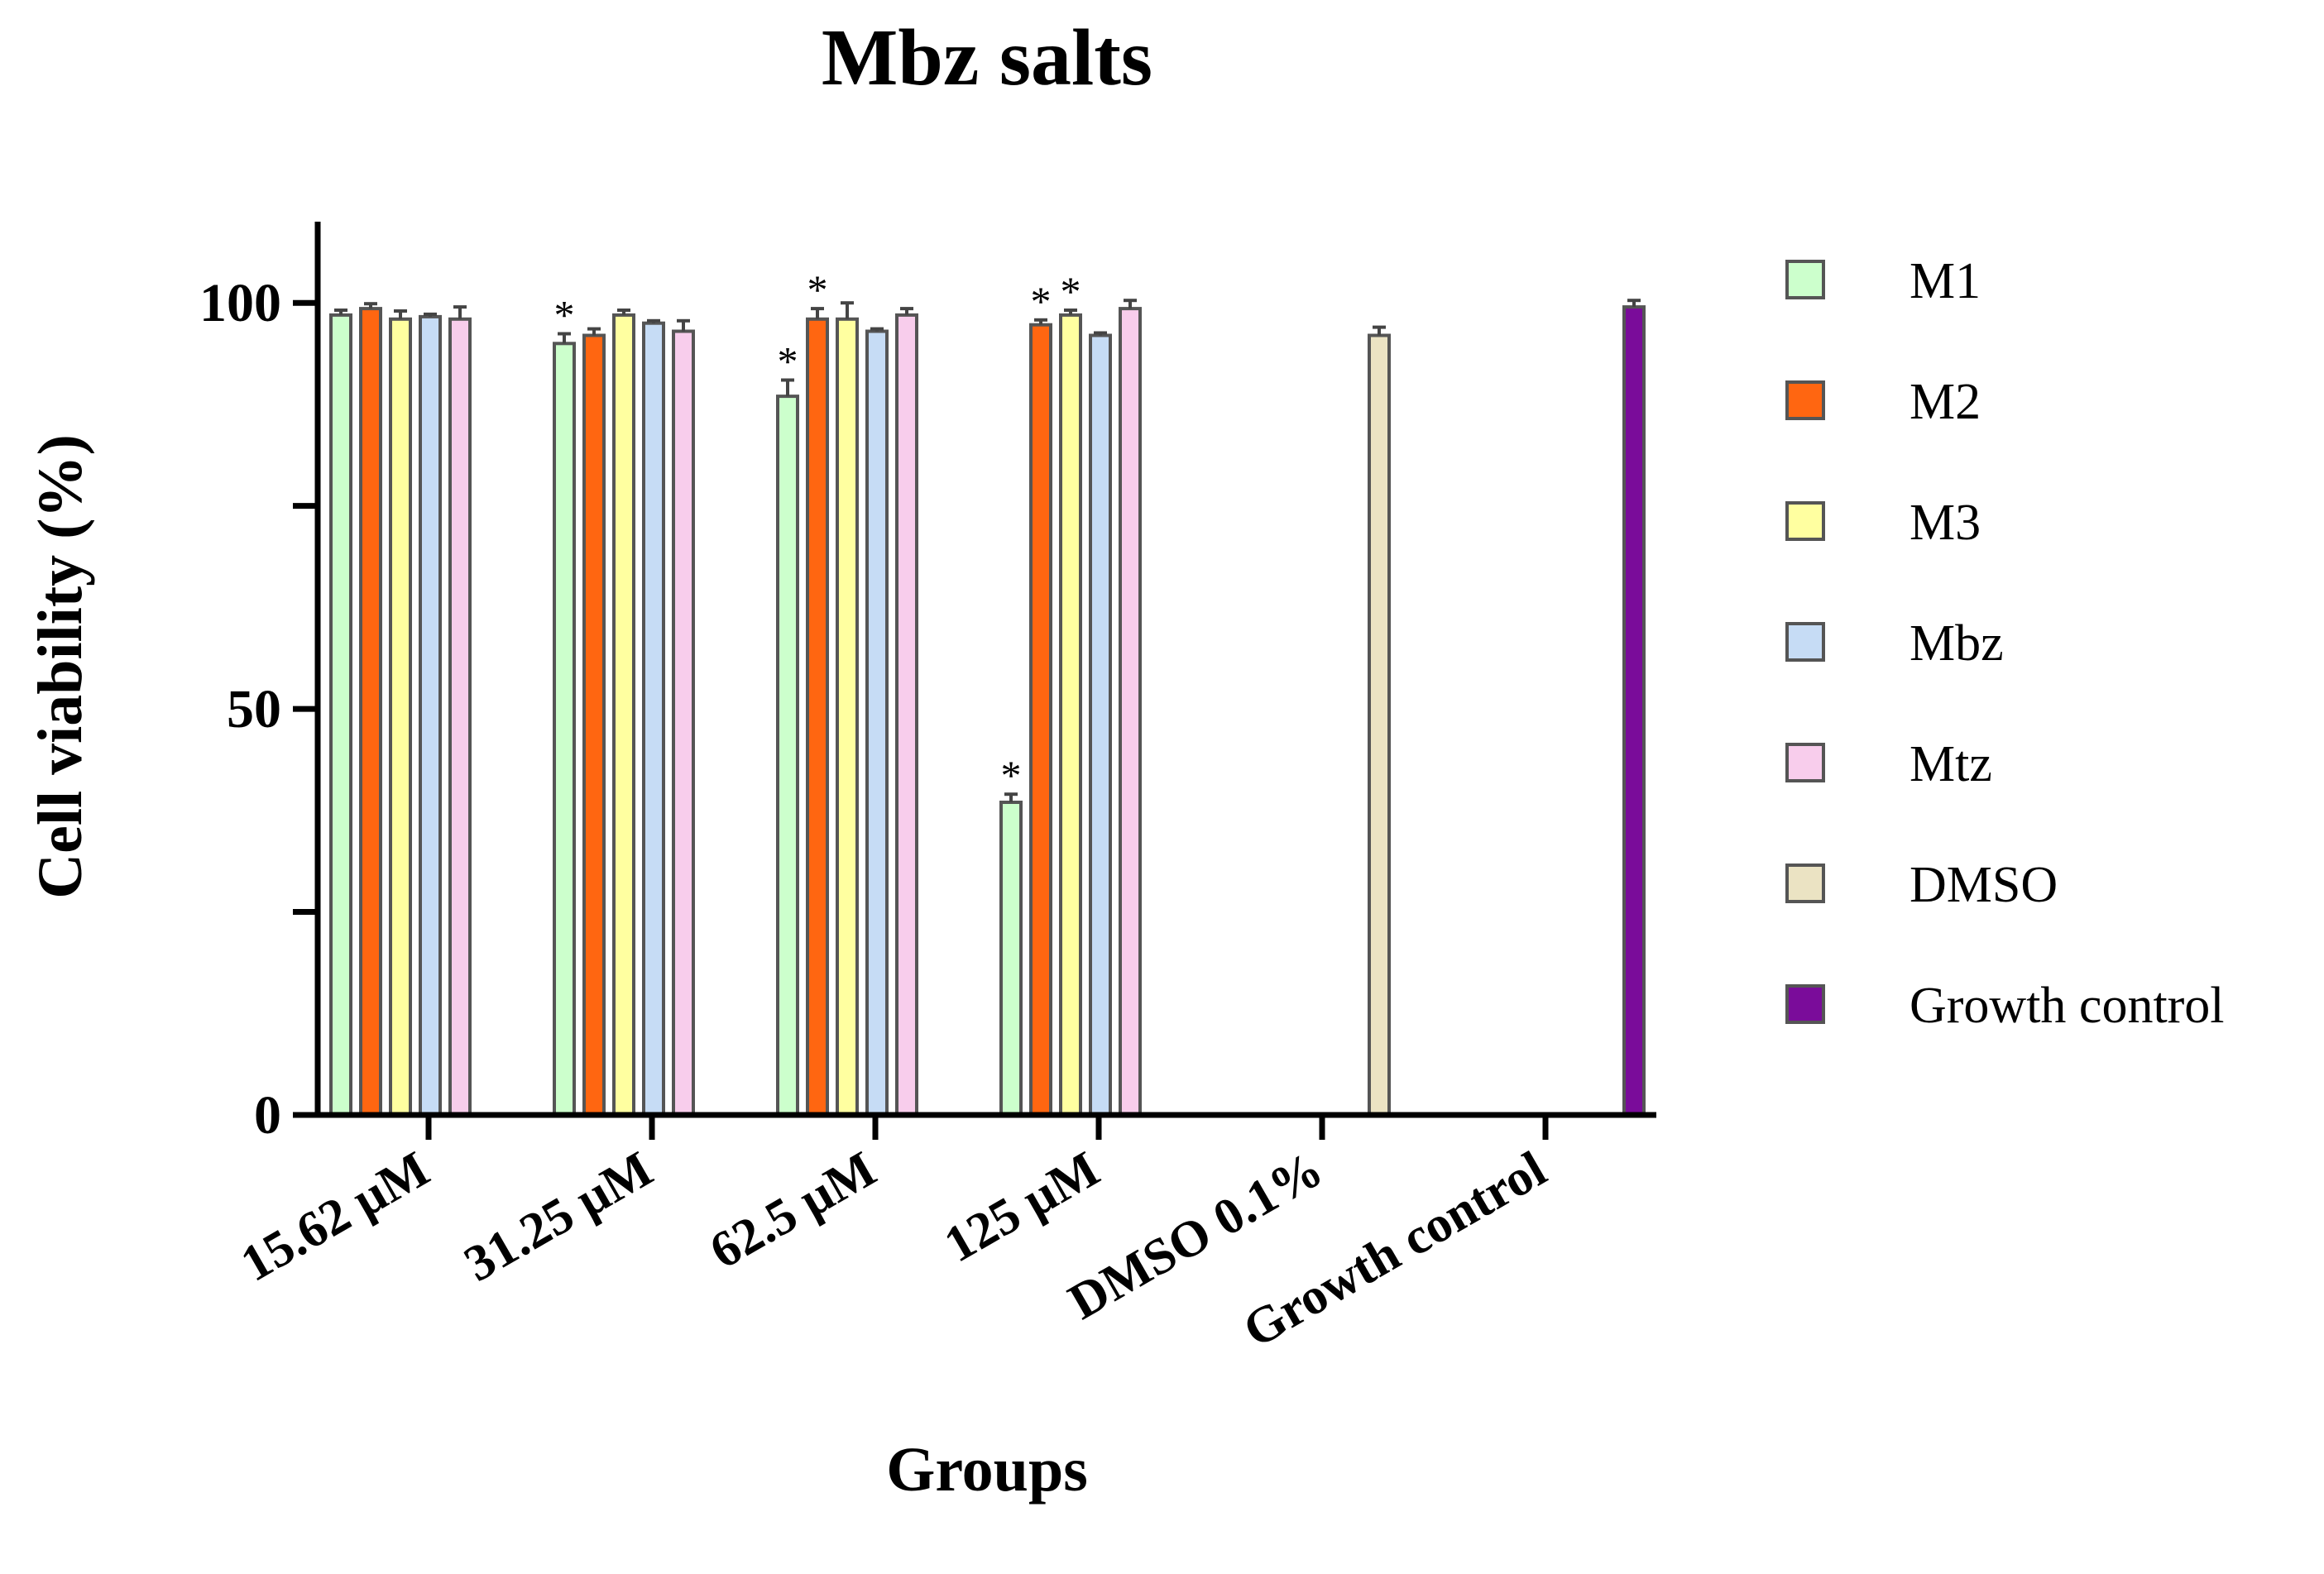  What do you see at coordinates (335, 1217) in the screenshot?
I see `x-tick-label: 15.62 µM` at bounding box center [335, 1217].